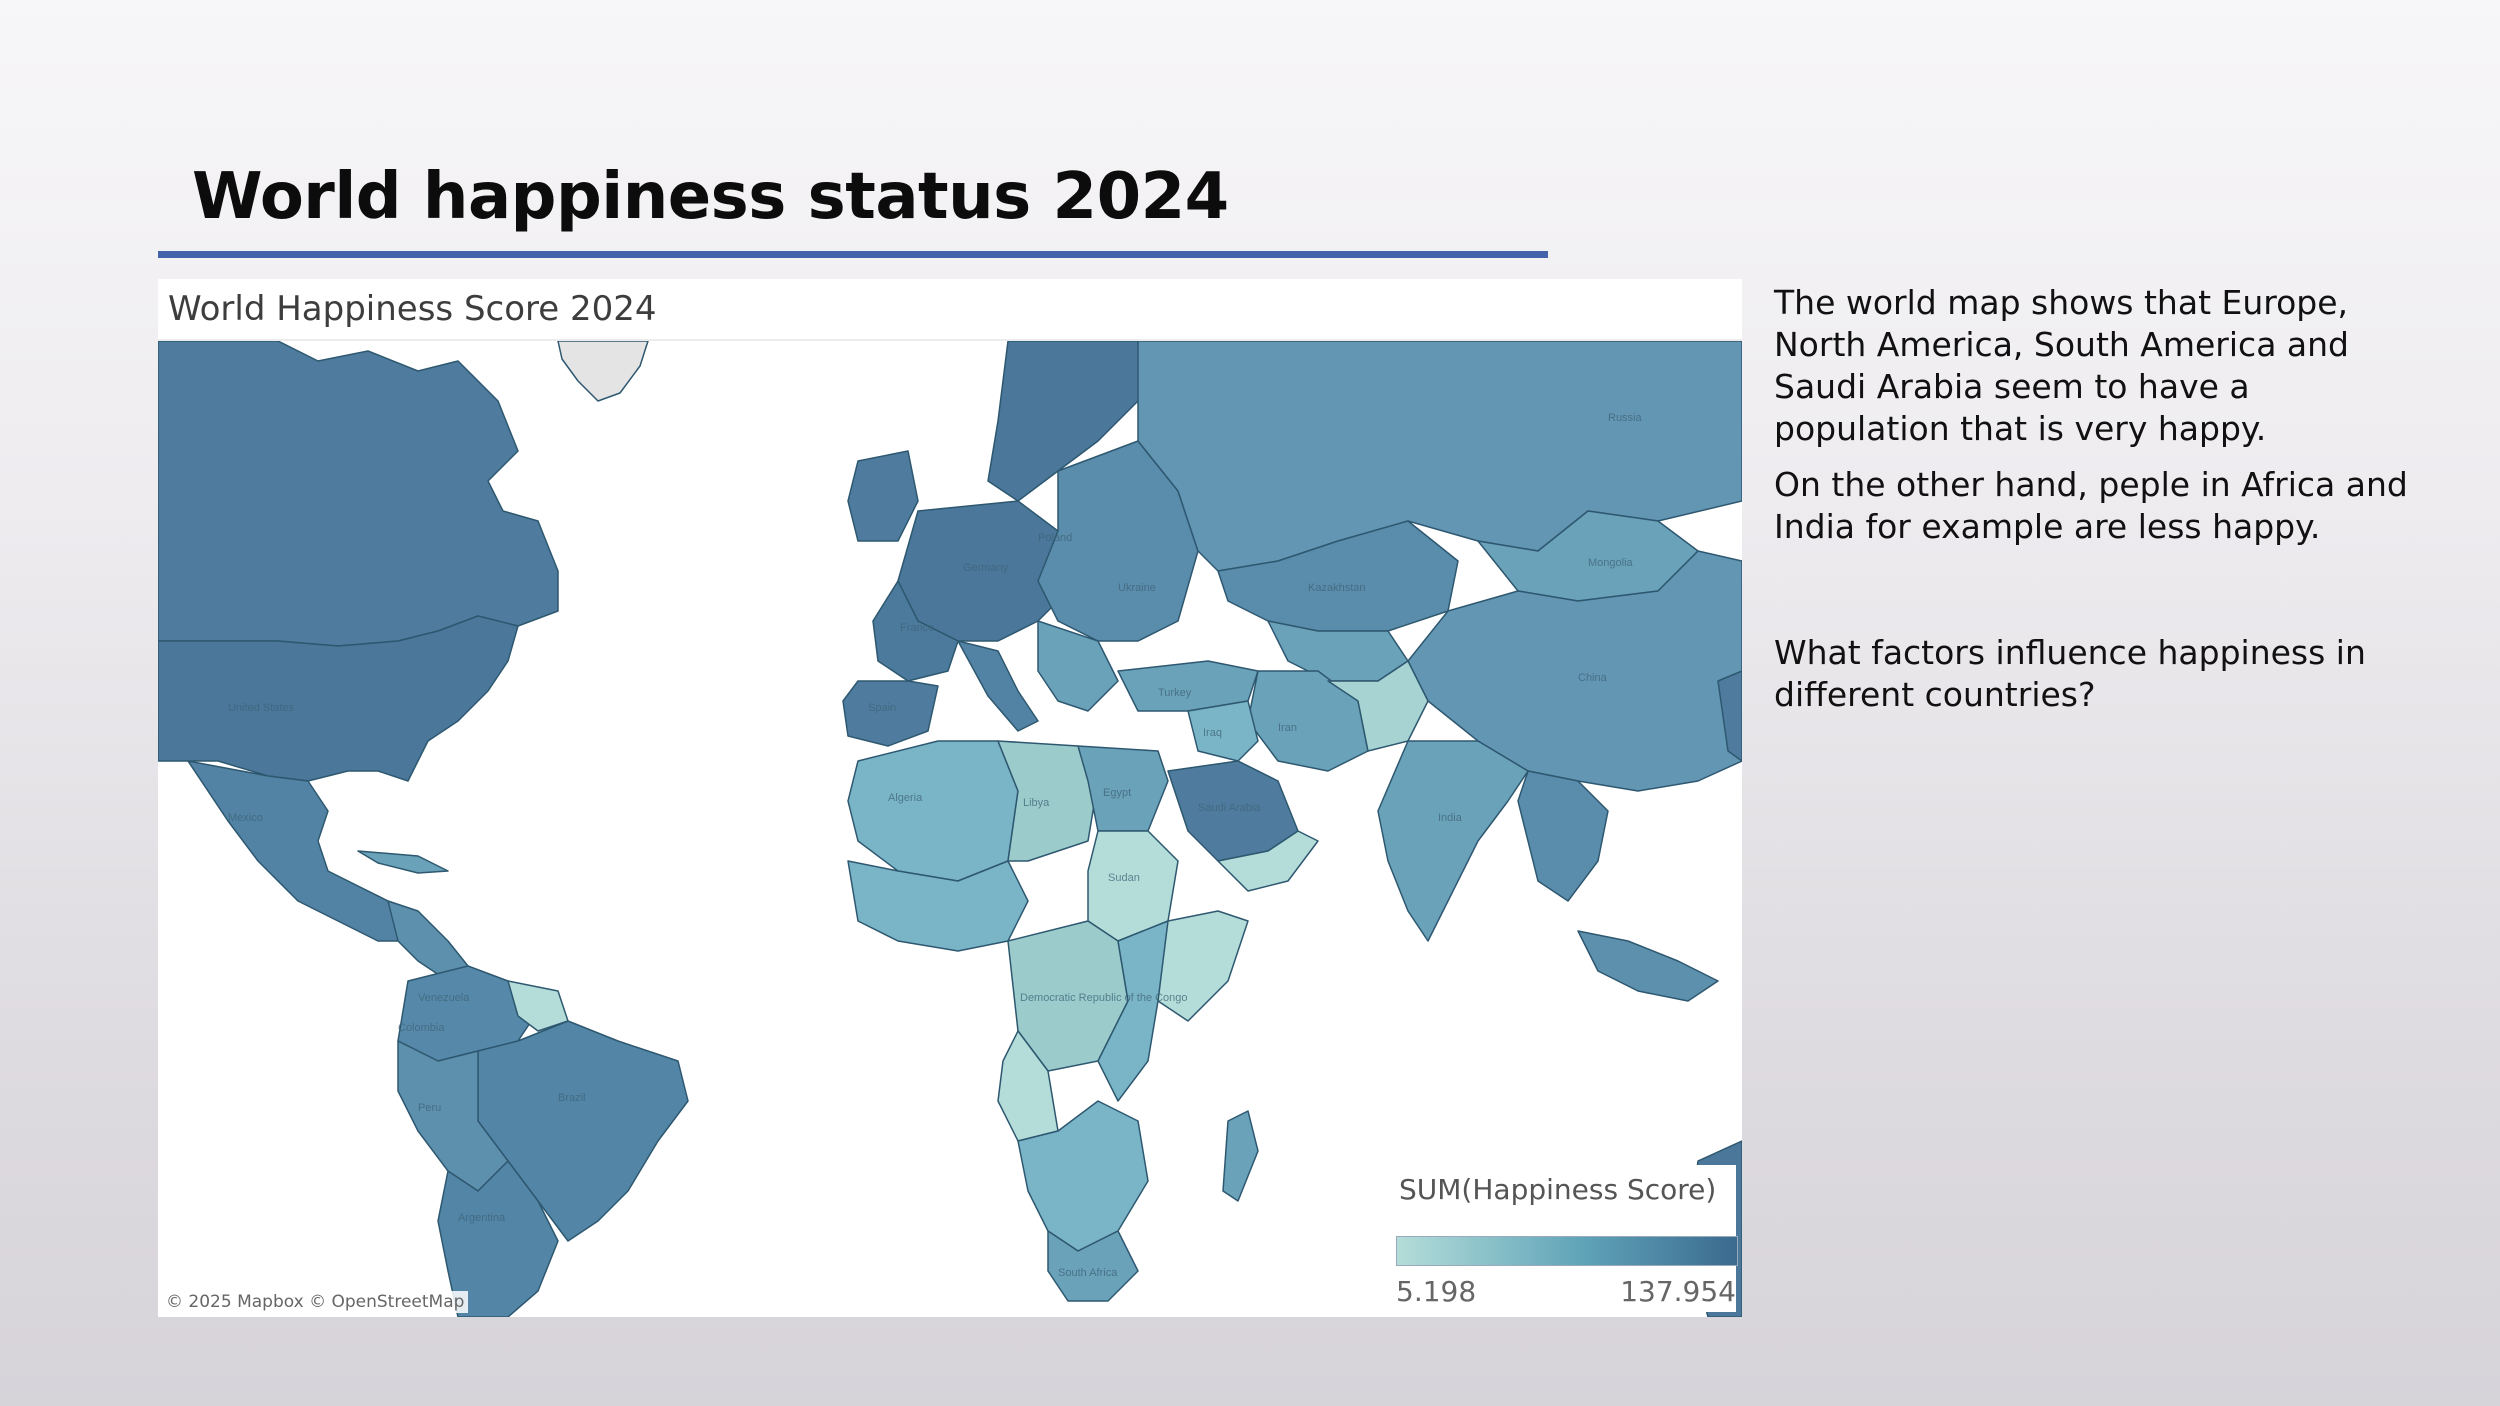 The image size is (2500, 1406). What do you see at coordinates (998, 686) in the screenshot?
I see `country-italy` at bounding box center [998, 686].